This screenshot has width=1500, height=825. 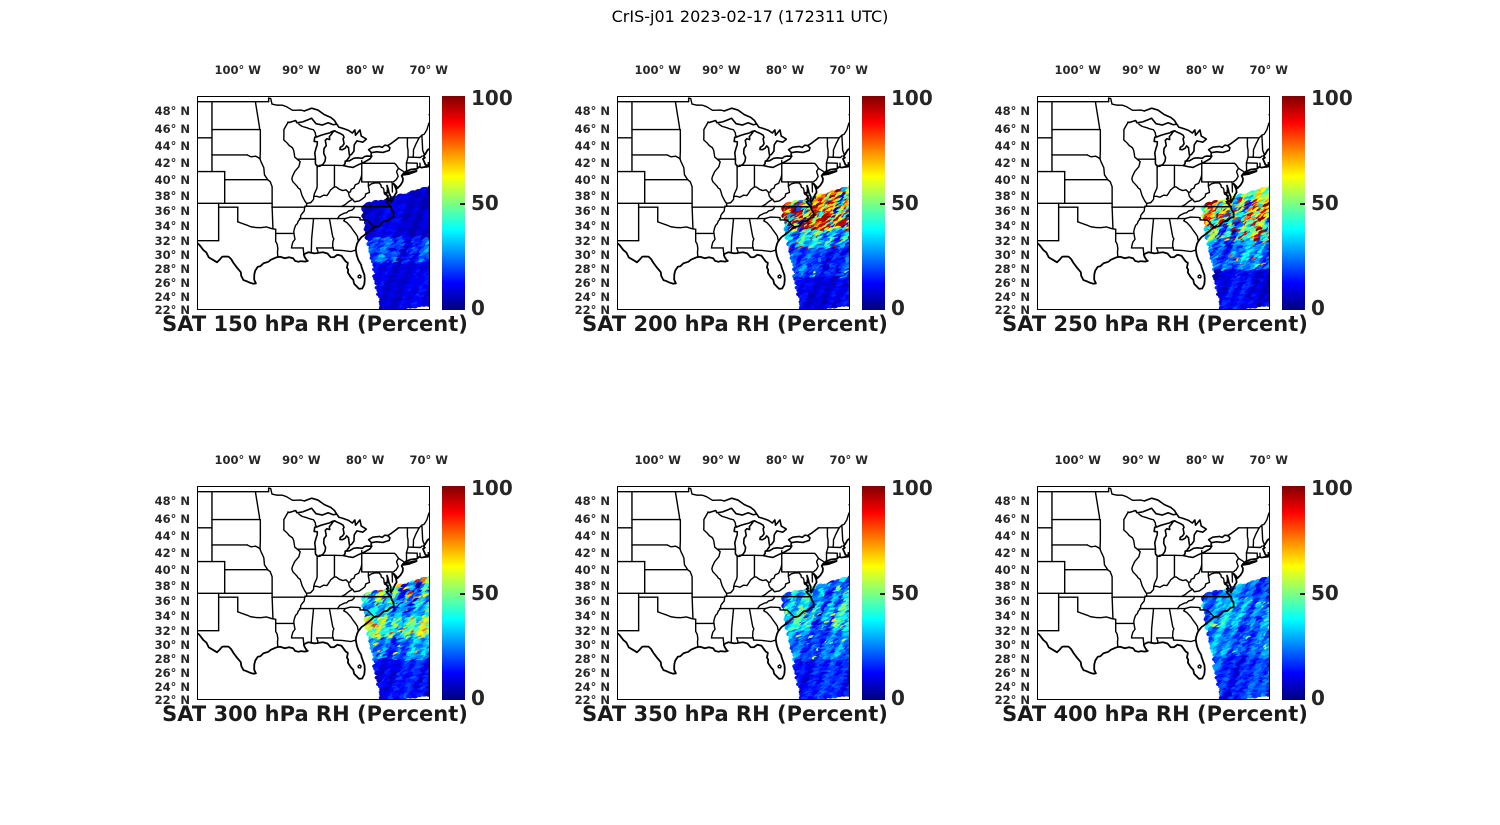 What do you see at coordinates (735, 714) in the screenshot?
I see `panel-title: SAT 350 hPa RH (Percent)` at bounding box center [735, 714].